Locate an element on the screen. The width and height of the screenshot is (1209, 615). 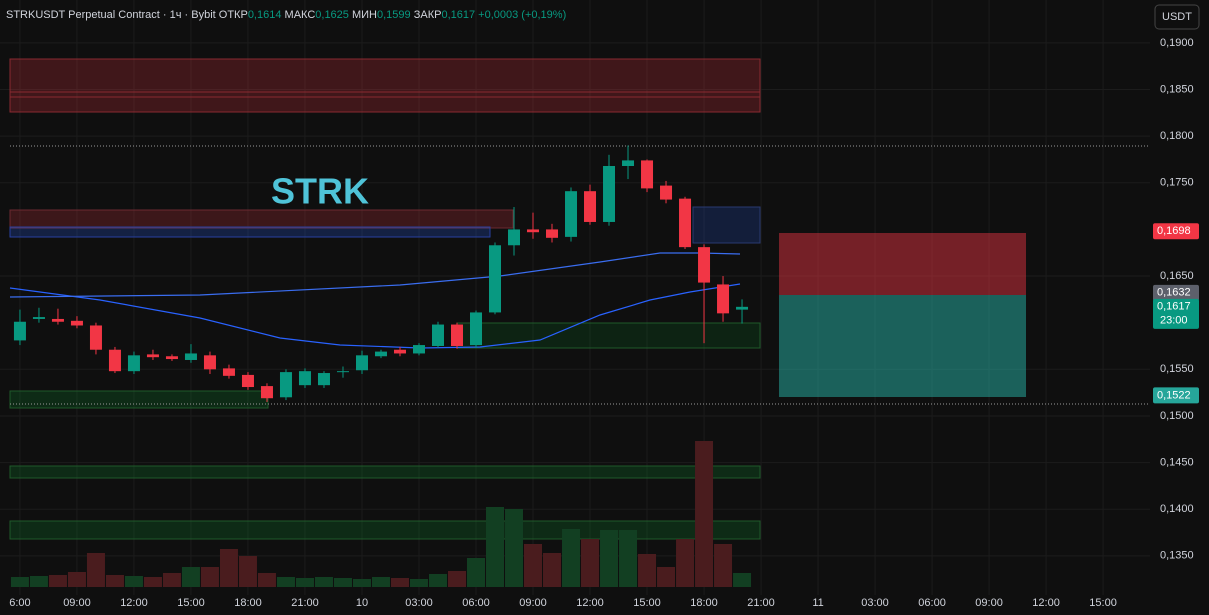
x-tick-label: 06:00 is located at coordinates (932, 603).